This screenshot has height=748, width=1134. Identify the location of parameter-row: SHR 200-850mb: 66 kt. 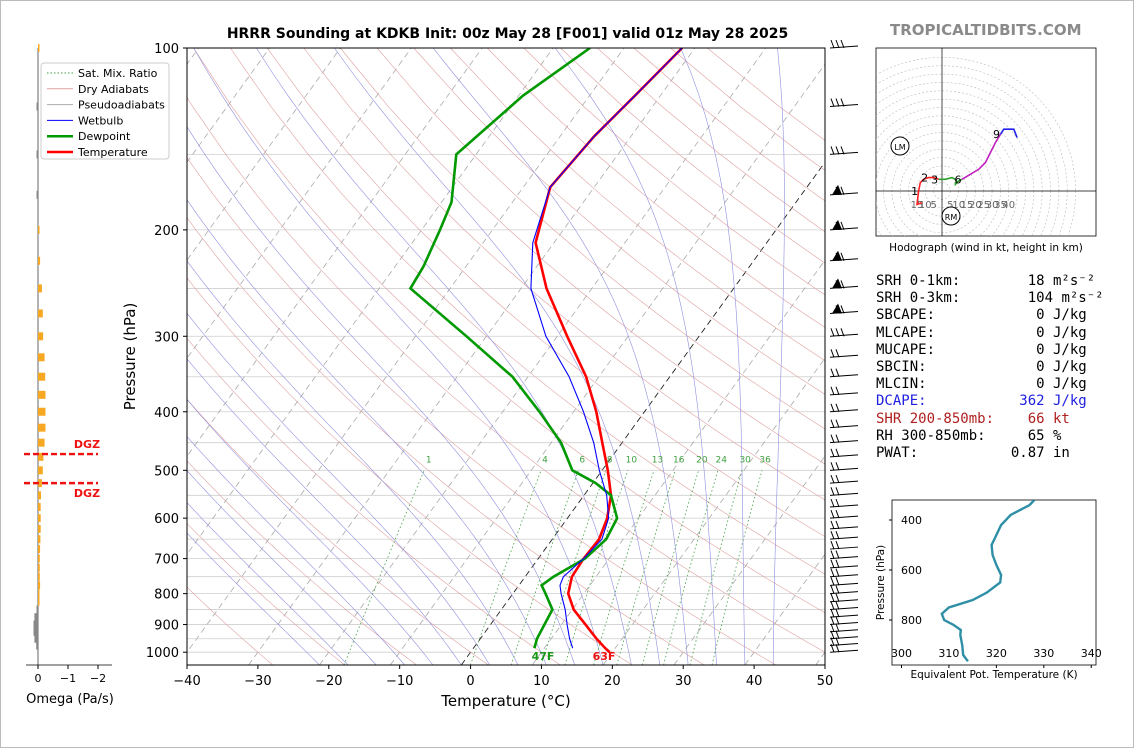
(990, 419).